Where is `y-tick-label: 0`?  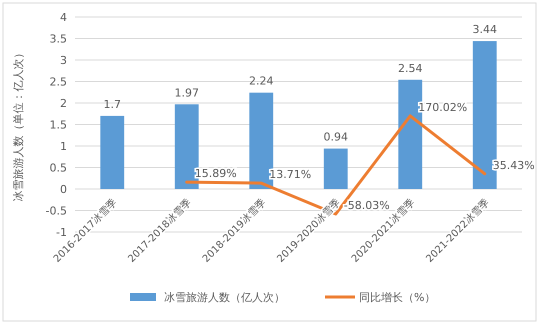 y-tick-label: 0 is located at coordinates (63, 189).